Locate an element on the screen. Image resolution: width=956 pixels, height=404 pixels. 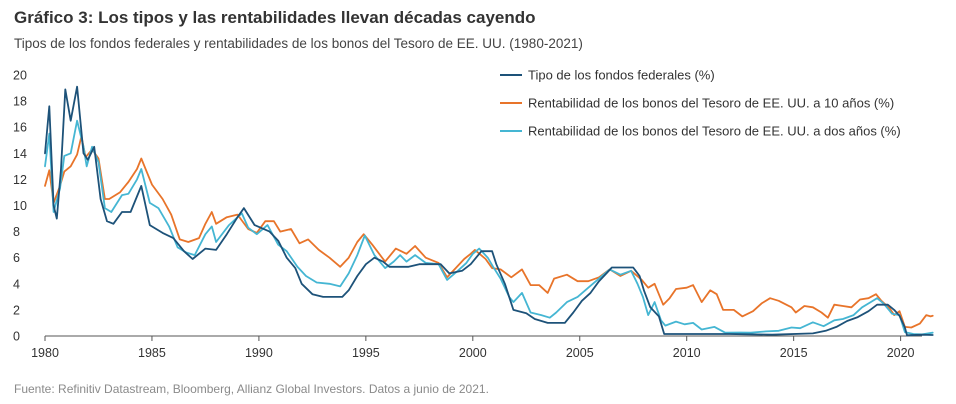
y-tick-label: 4 is located at coordinates (16, 284).